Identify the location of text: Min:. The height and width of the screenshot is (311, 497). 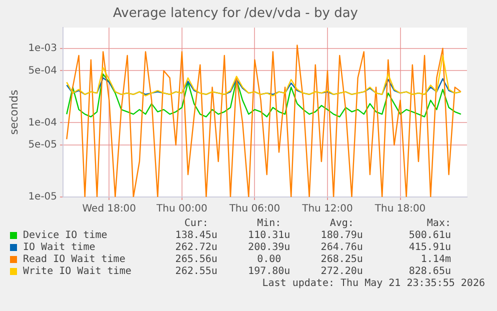
(269, 223).